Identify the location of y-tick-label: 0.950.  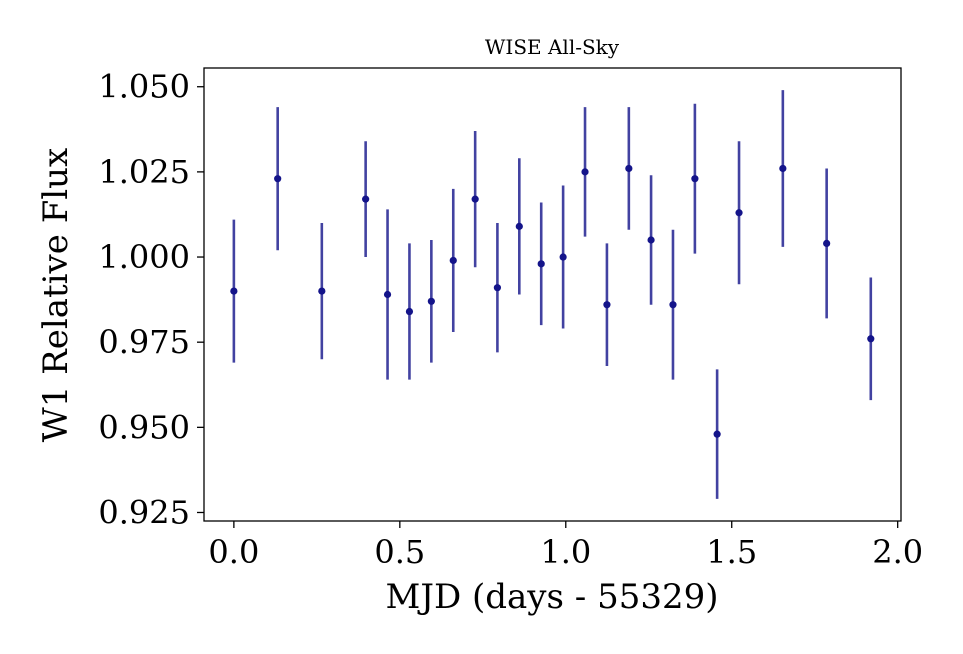
(144, 427).